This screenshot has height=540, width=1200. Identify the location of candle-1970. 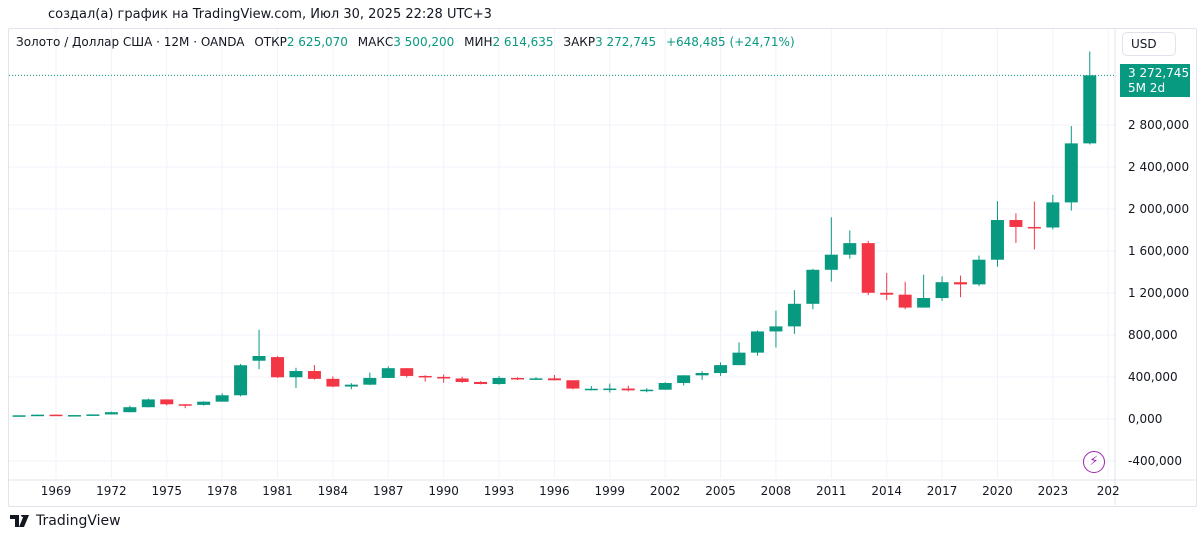
(74, 415).